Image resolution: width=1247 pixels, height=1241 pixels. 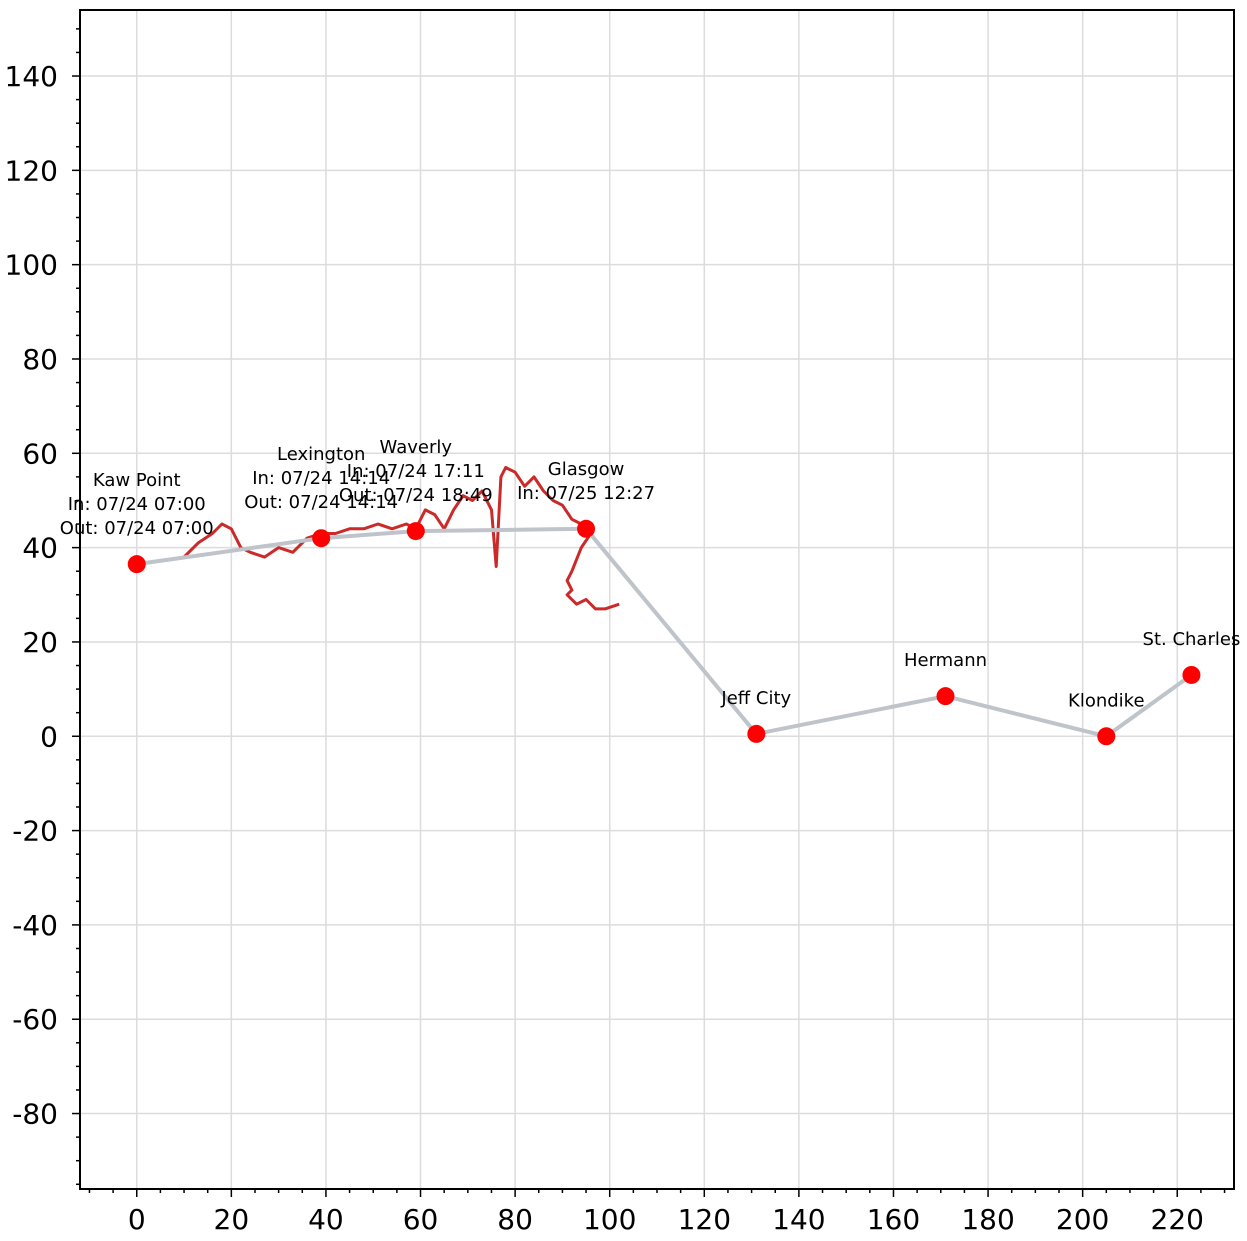 What do you see at coordinates (321, 454) in the screenshot?
I see `point-label-line: Lexington` at bounding box center [321, 454].